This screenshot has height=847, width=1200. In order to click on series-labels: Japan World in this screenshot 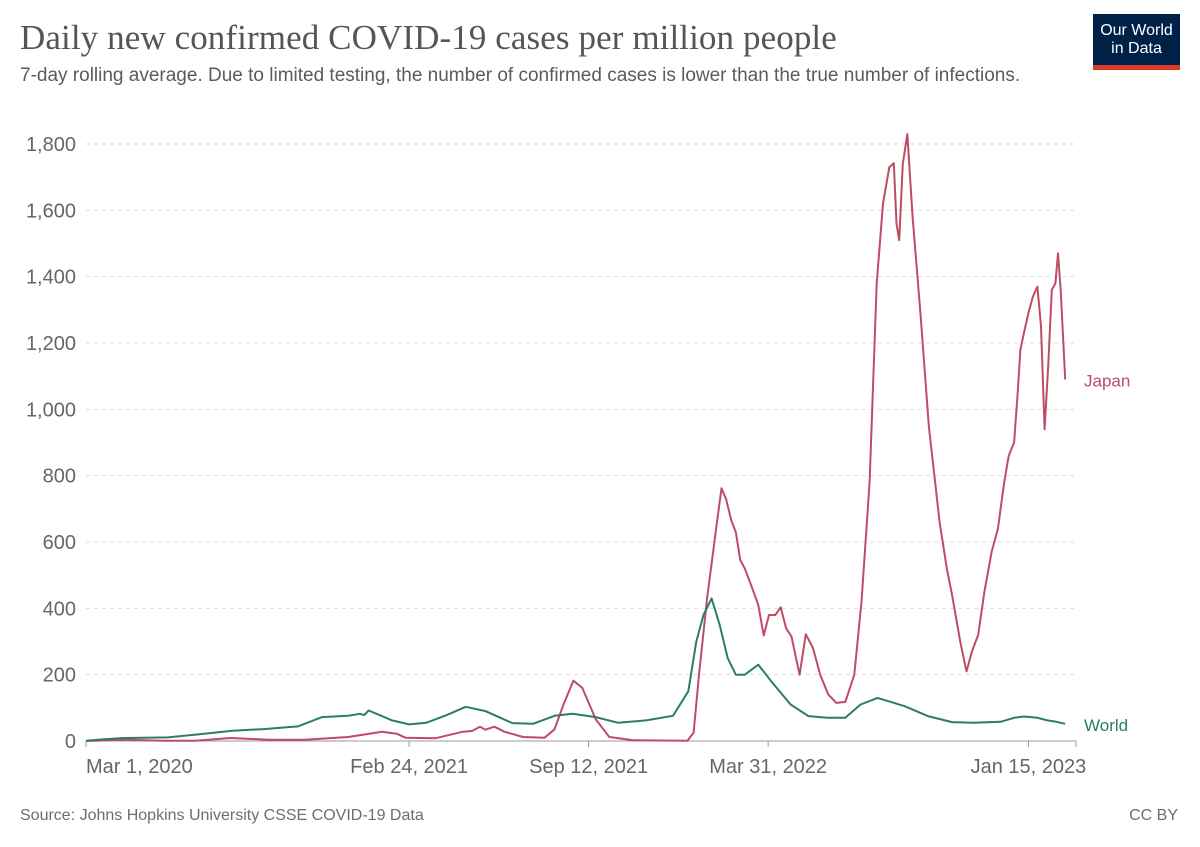, I will do `click(1107, 552)`.